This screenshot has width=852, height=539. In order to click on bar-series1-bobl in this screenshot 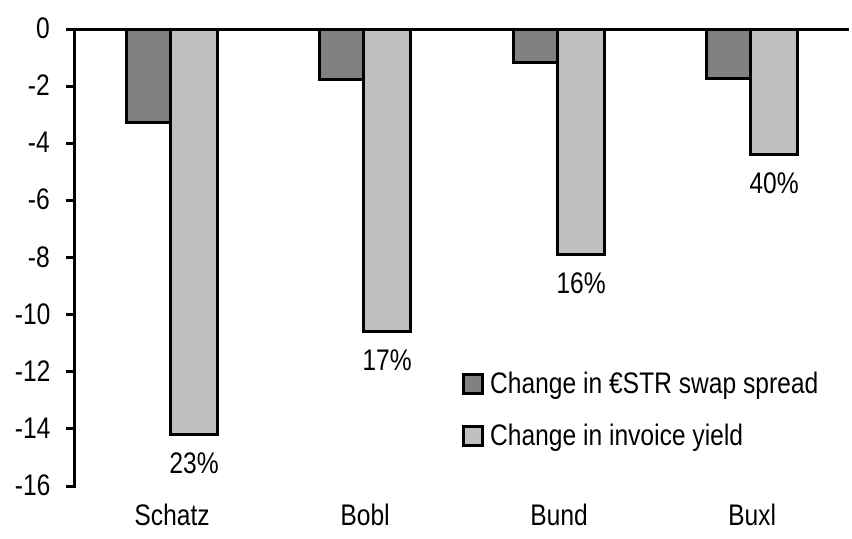, I will do `click(387, 180)`.